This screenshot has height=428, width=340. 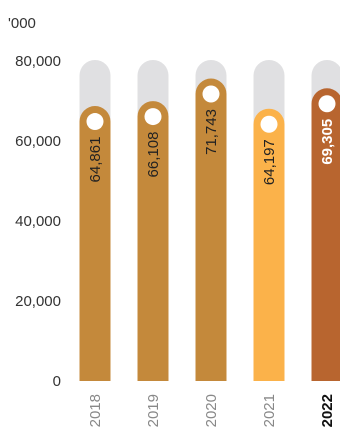 What do you see at coordinates (269, 410) in the screenshot?
I see `x-tick-label: 2021` at bounding box center [269, 410].